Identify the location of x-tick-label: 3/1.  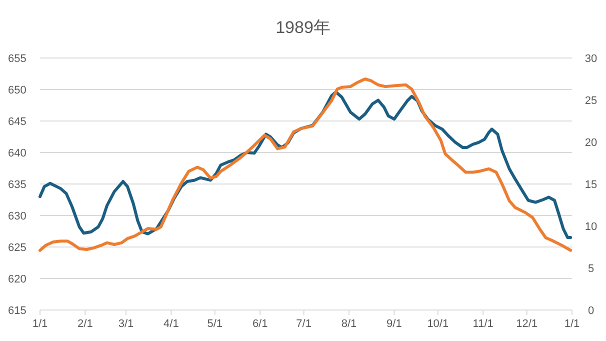
(126, 324).